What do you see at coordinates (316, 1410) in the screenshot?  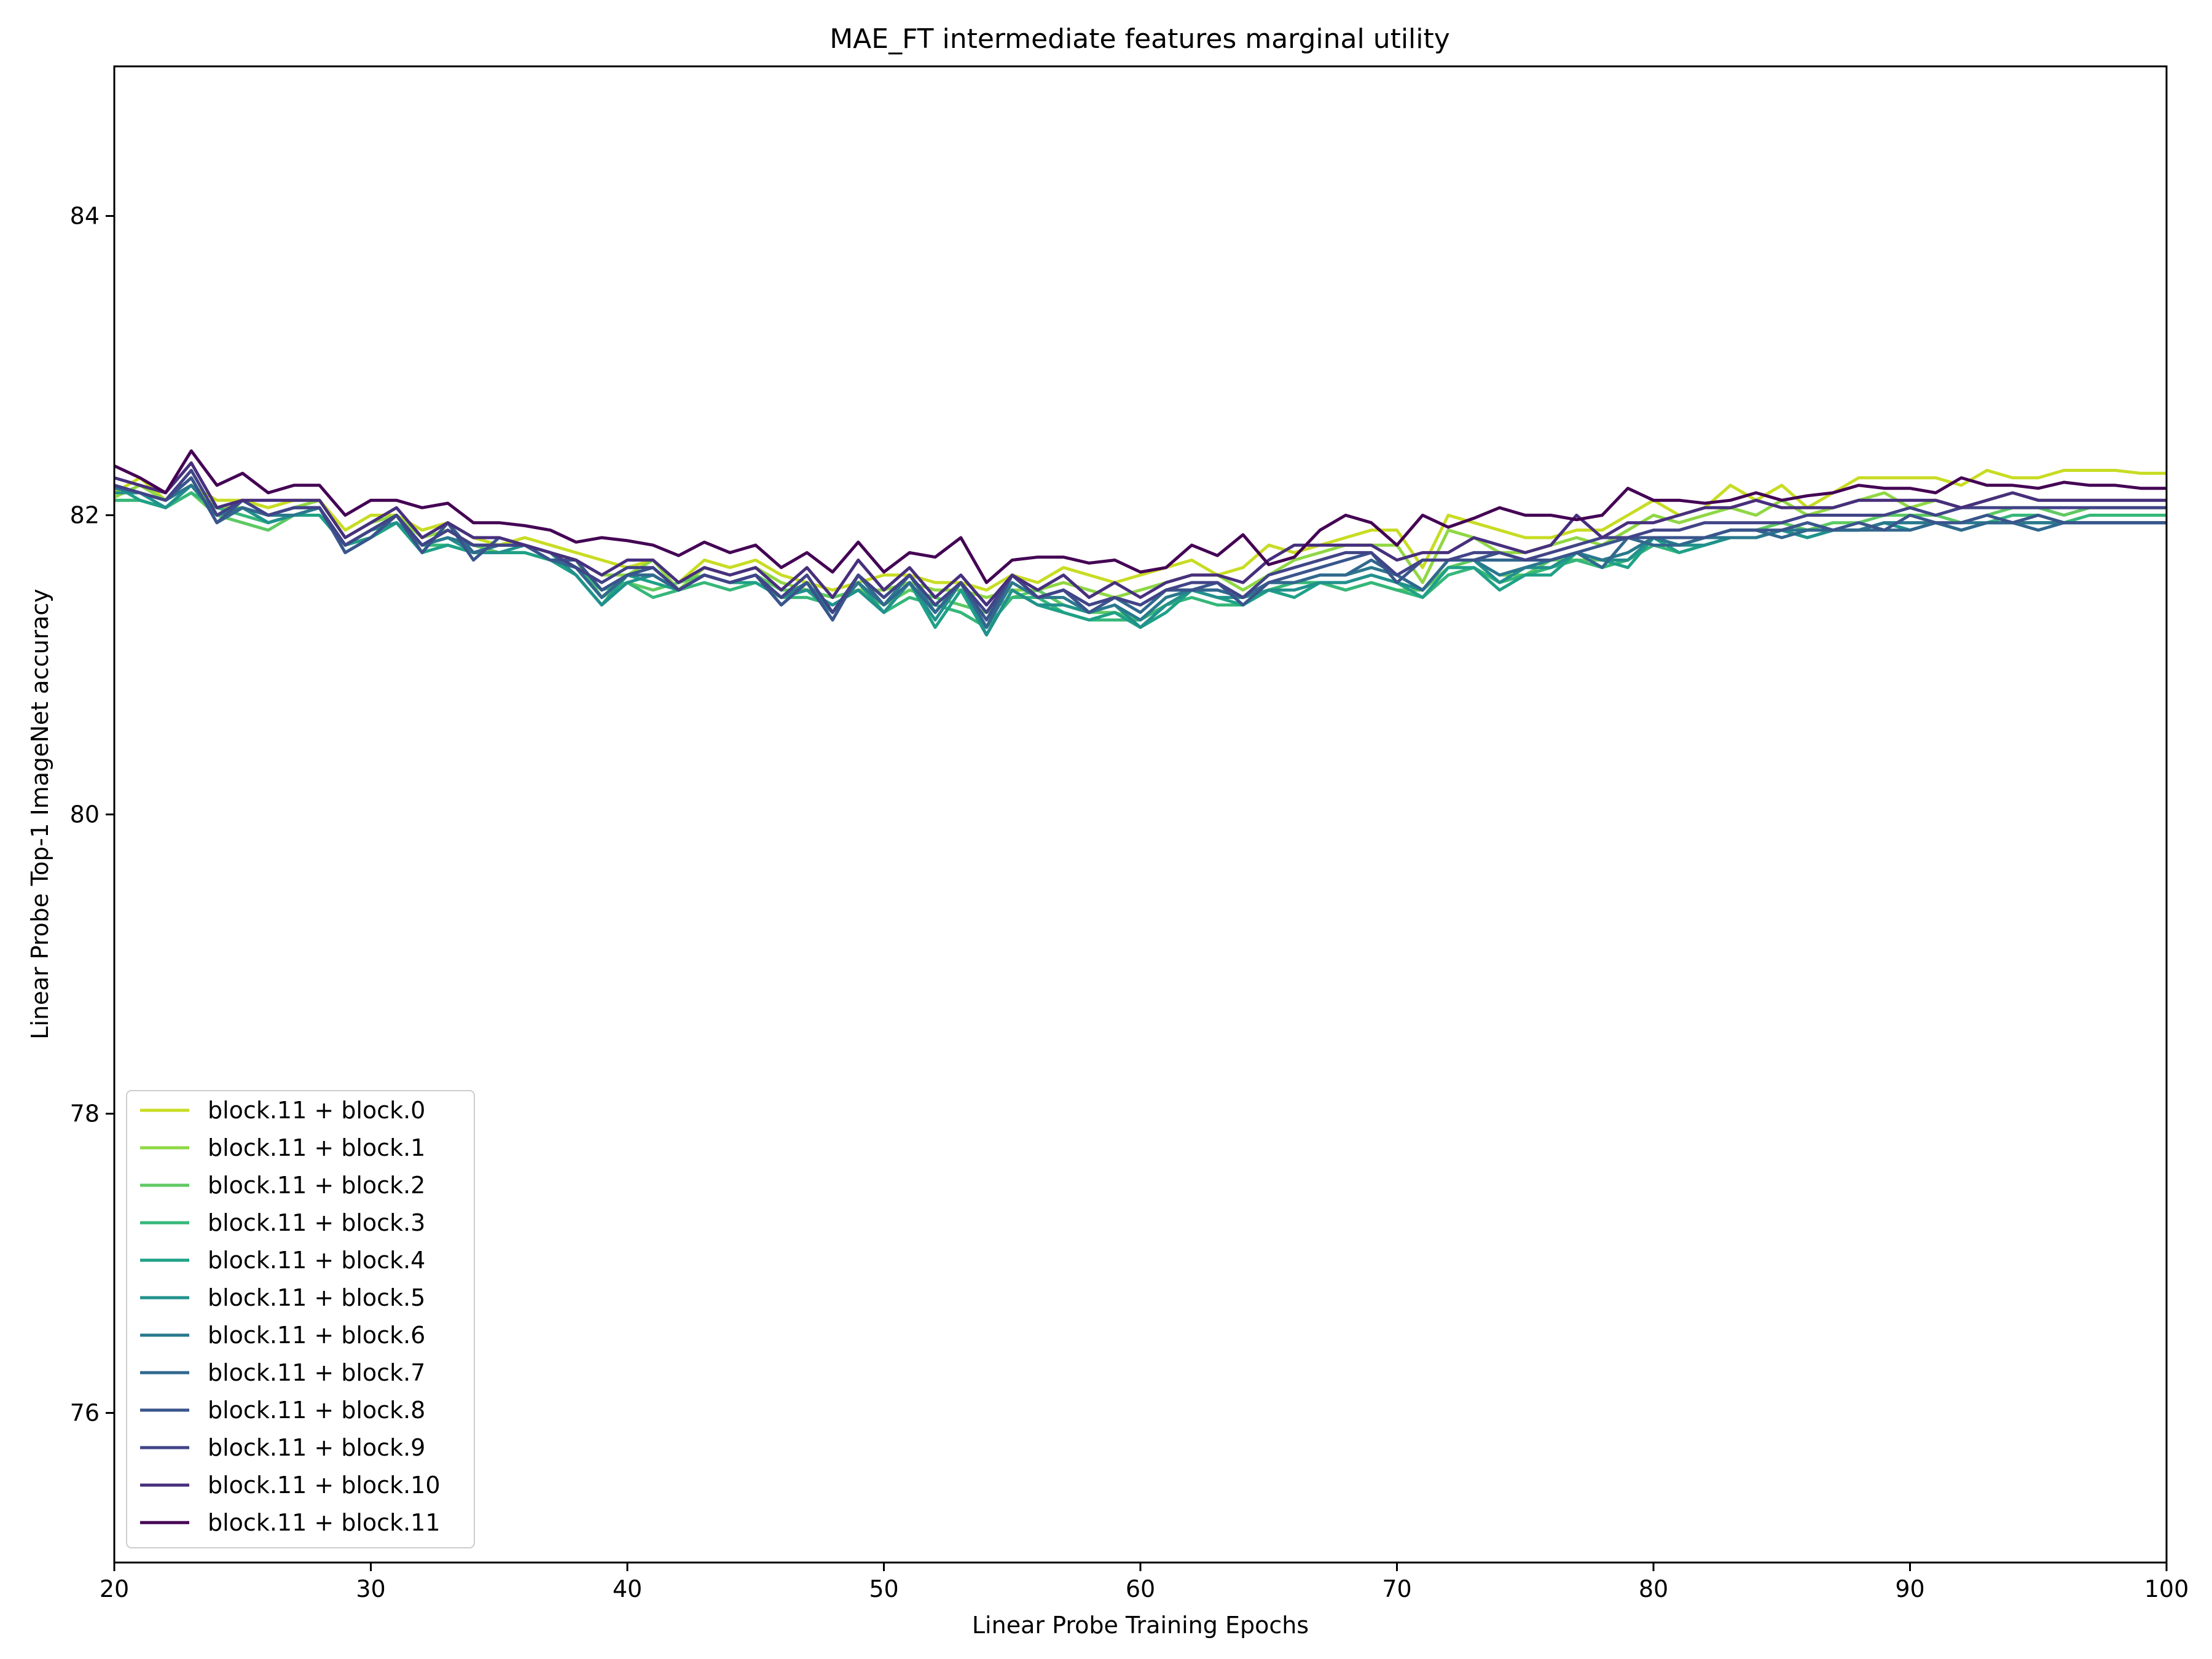 I see `legend-label: block.11 + block.8` at bounding box center [316, 1410].